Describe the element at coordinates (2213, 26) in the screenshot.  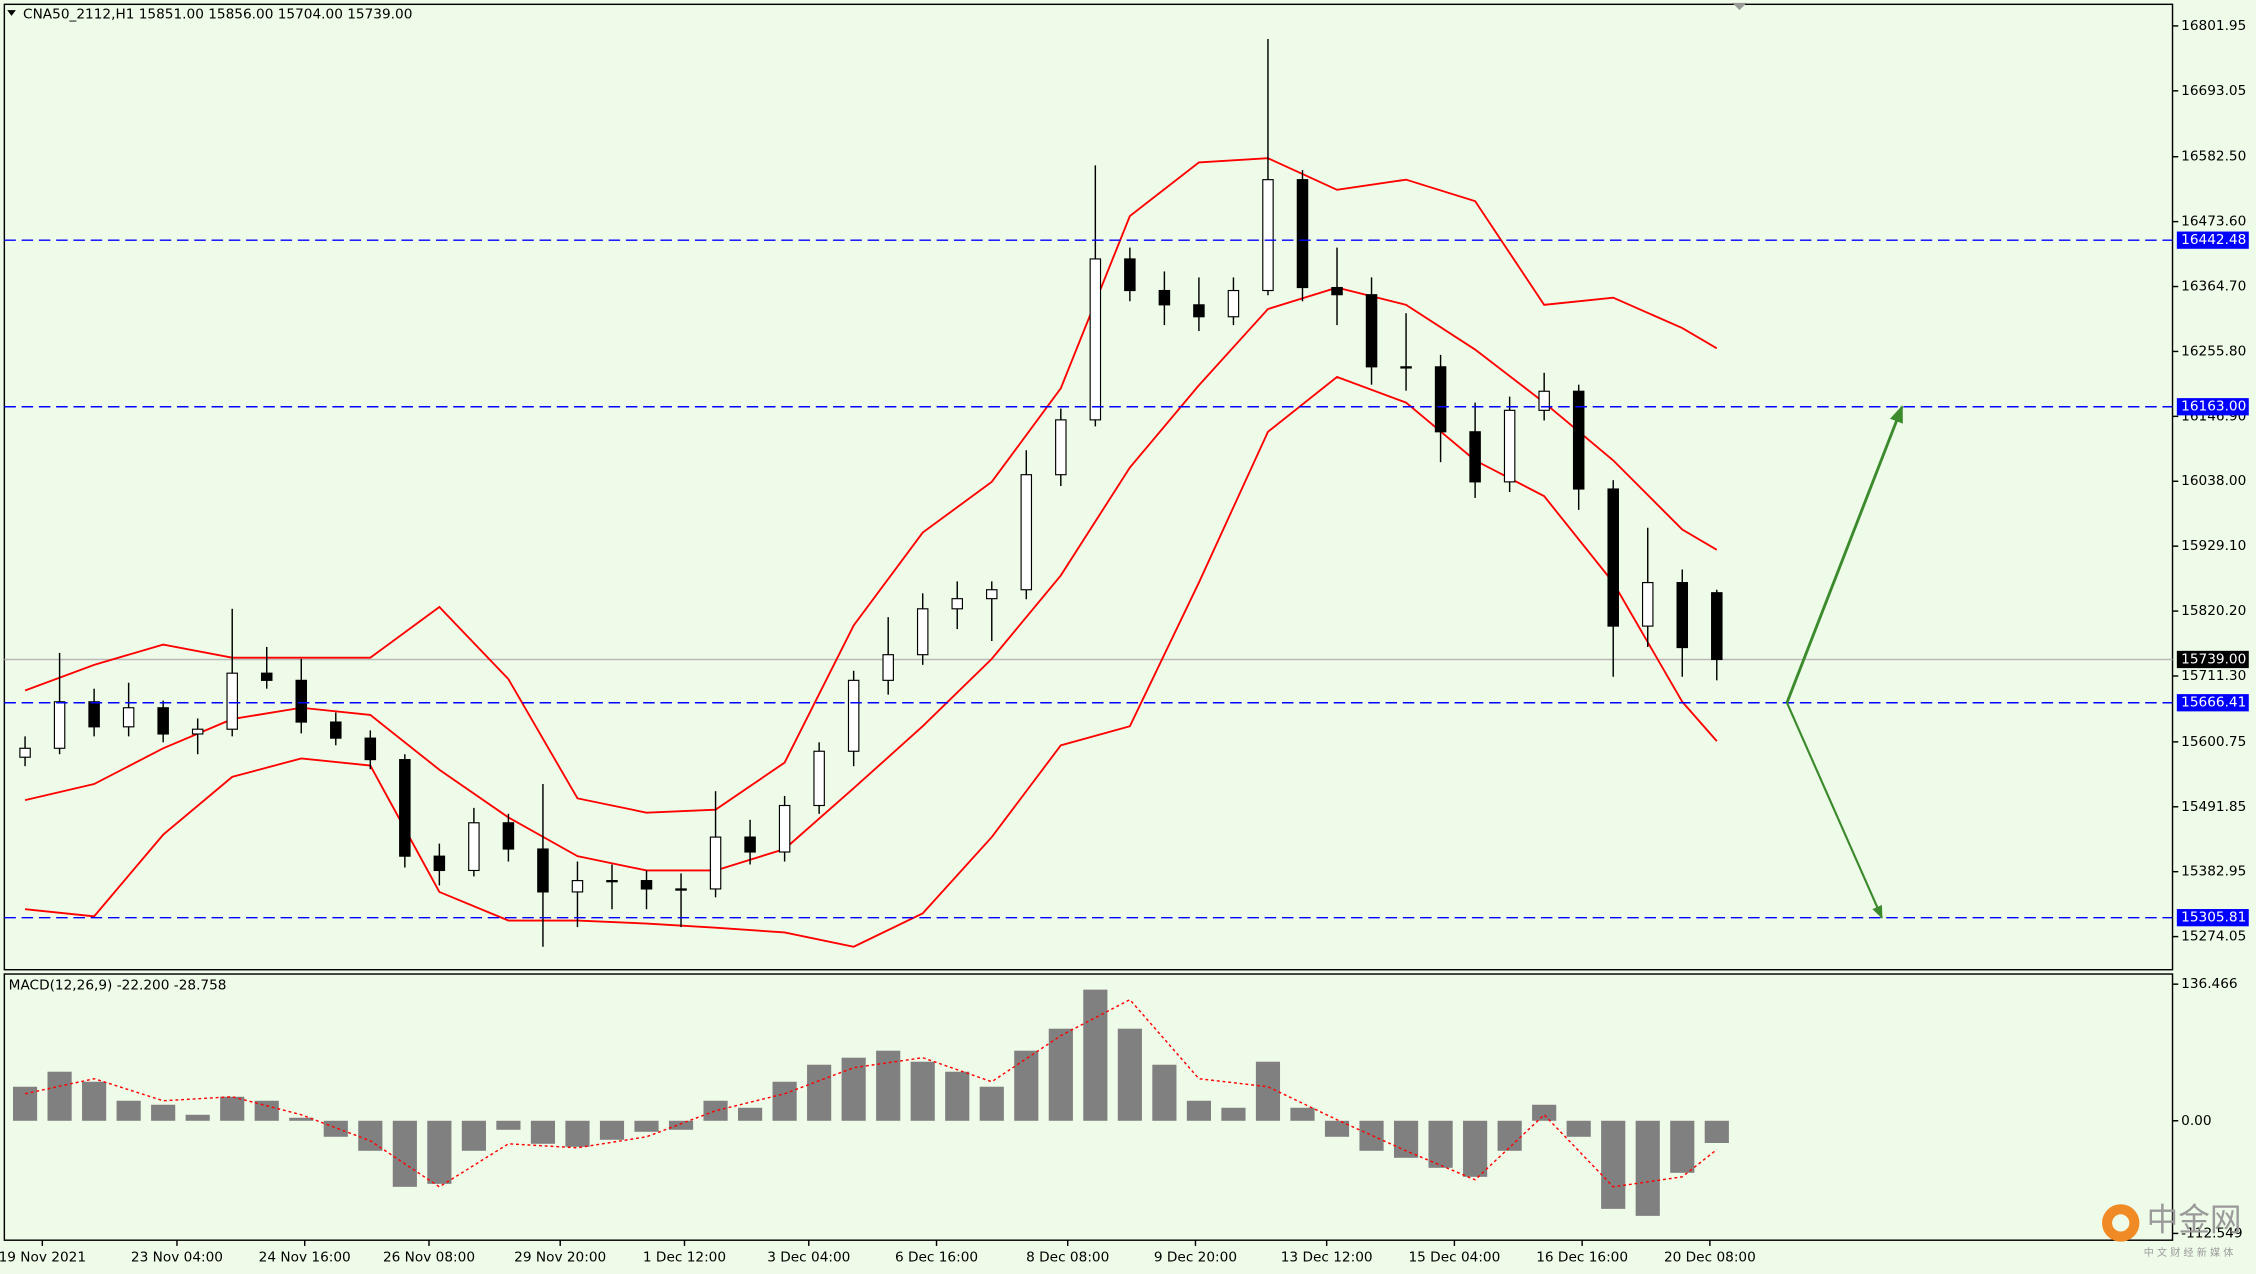
I see `y-tick-label: 16801.95` at that location.